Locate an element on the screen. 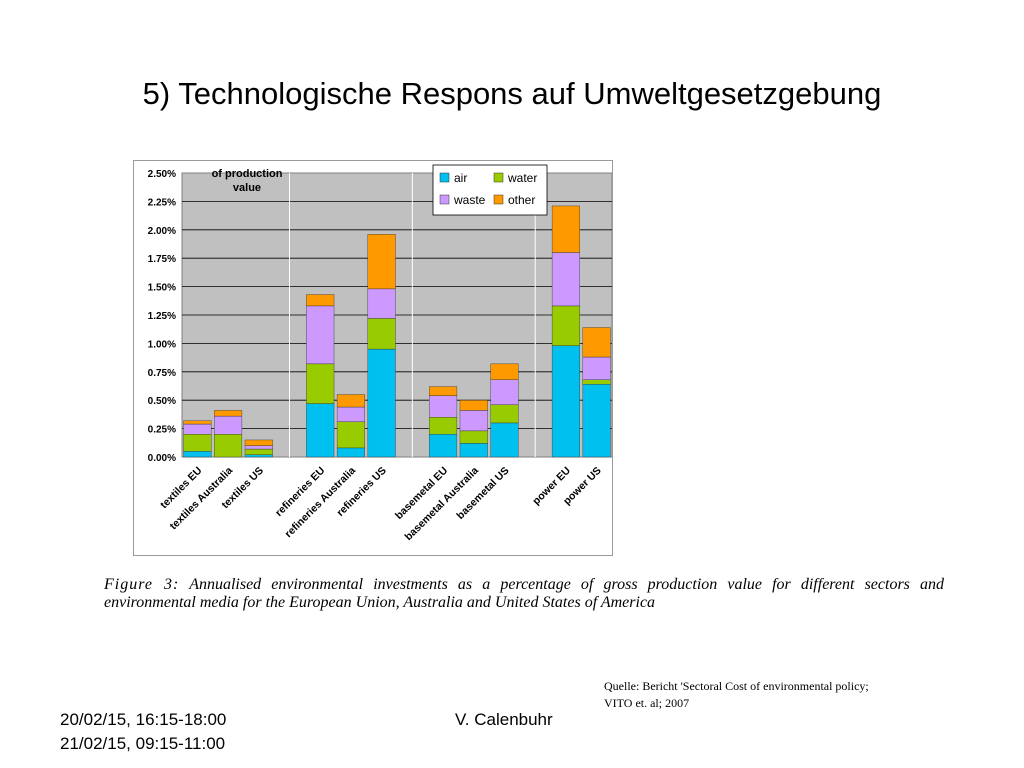  legend-label-other: other is located at coordinates (521, 200).